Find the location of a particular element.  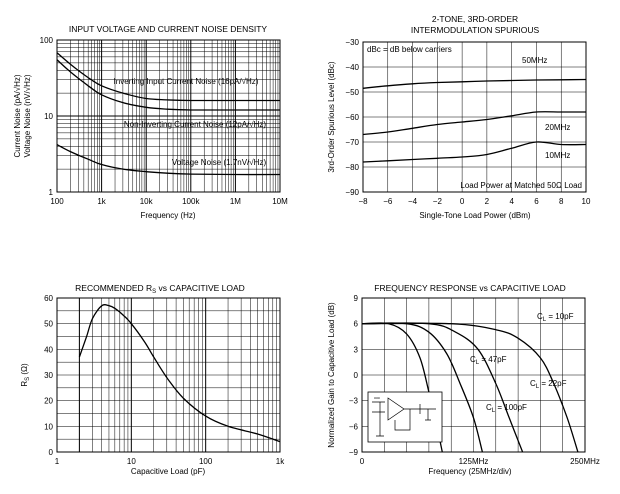

spurious-plot-area is located at coordinates (474, 117).